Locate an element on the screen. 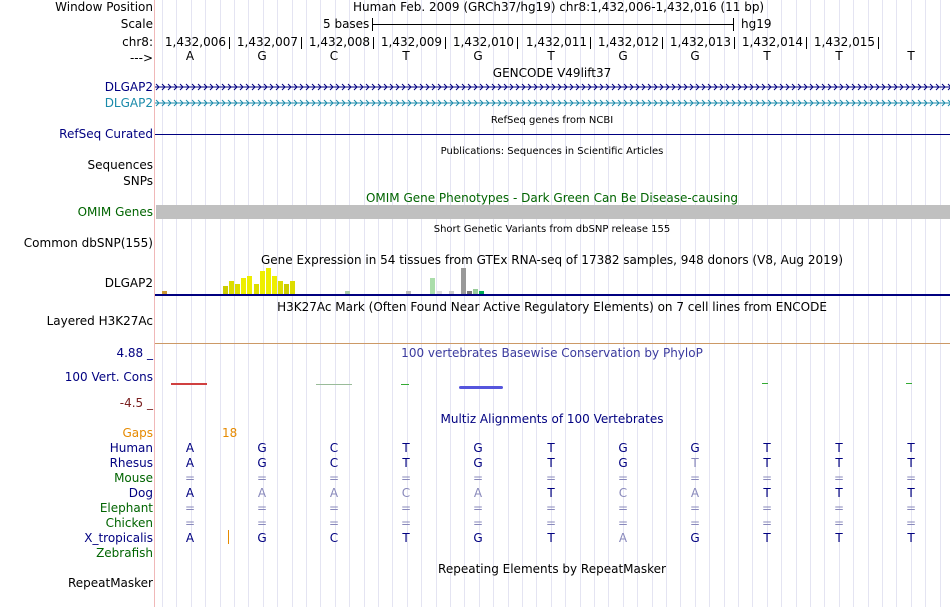  gtex-label: DLGAP2 is located at coordinates (128, 283).